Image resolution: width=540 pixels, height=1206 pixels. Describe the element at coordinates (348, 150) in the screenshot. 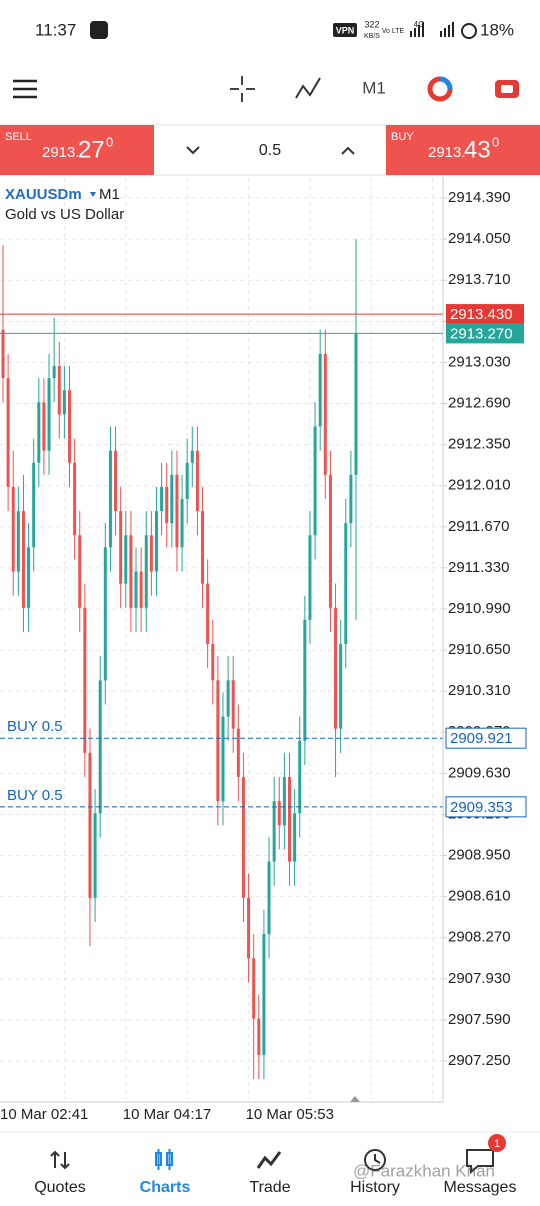

I see `volume-up` at that location.